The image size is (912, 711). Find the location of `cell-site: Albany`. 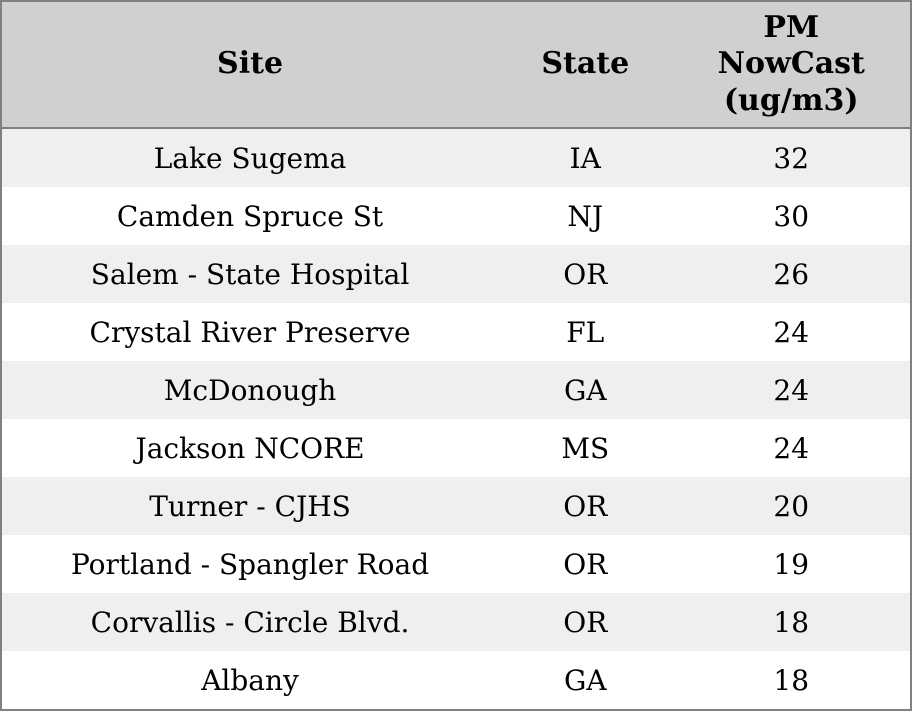

cell-site: Albany is located at coordinates (250, 680).